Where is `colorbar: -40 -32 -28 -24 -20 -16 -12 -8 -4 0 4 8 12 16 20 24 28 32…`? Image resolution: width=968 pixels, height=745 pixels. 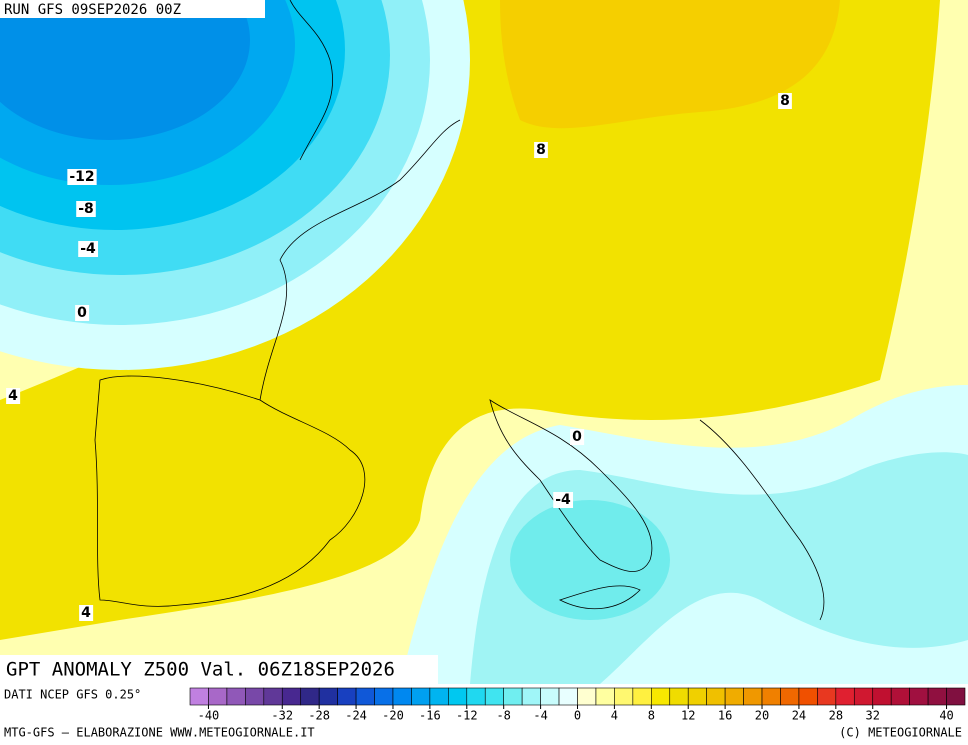 colorbar: -40 -32 -28 -24 -20 -16 -12 -8 -4 0 4 8 12 16 20 24 28 32… is located at coordinates (577, 705).